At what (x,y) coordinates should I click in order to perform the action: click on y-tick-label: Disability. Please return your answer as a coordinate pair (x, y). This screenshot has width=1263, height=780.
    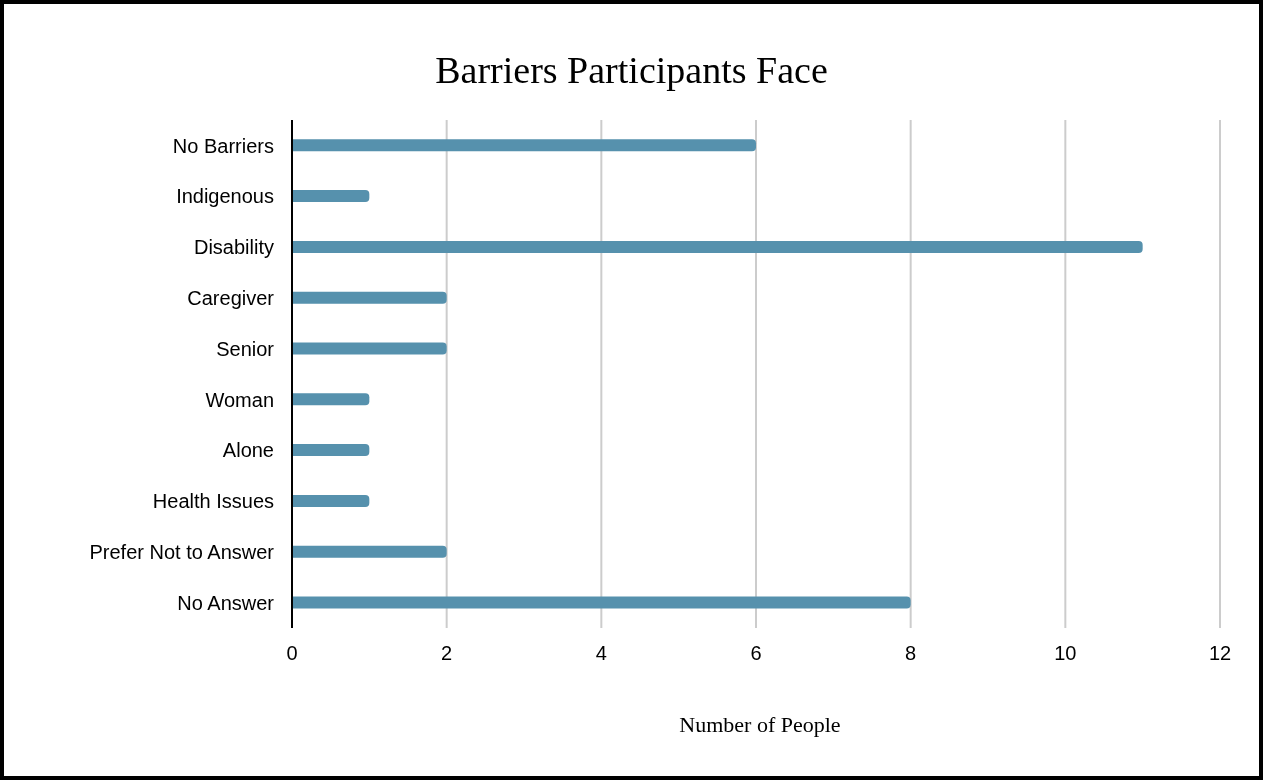
    Looking at the image, I should click on (233, 247).